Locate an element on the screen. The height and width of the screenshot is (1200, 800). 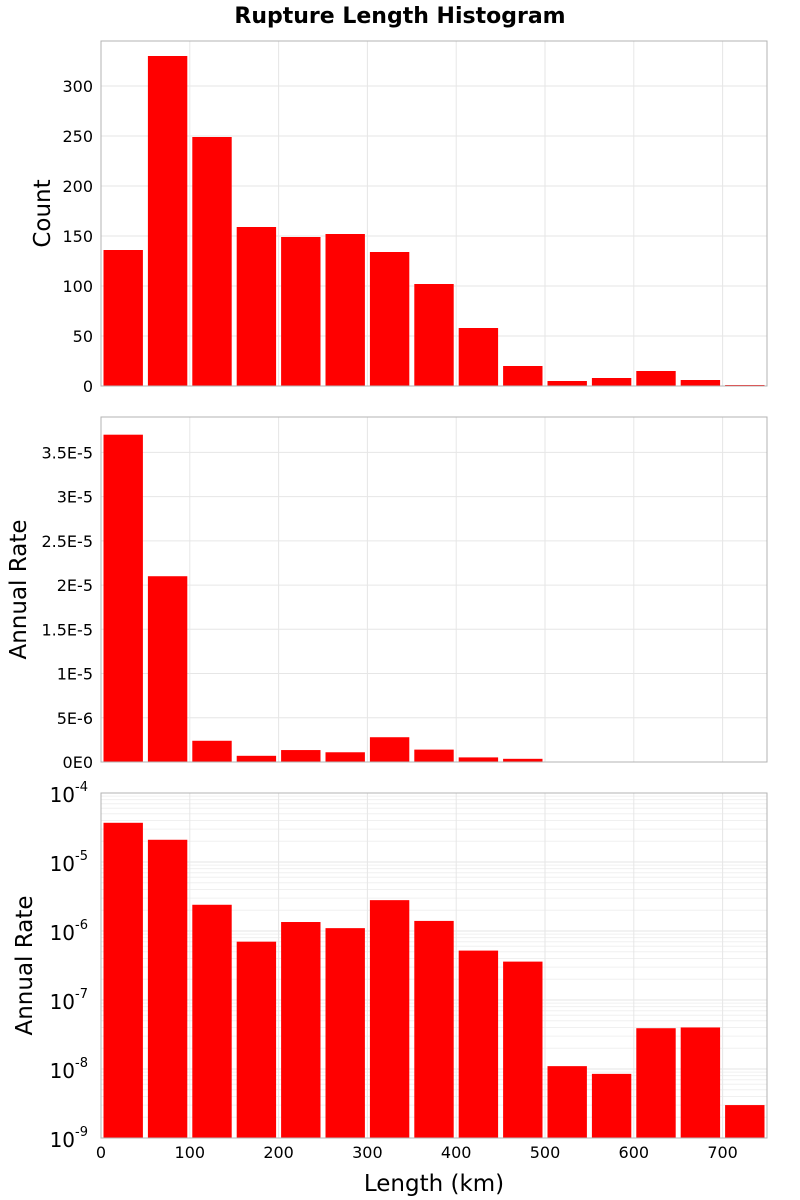
y-tick-label: 1.5E-5 is located at coordinates (67, 629).